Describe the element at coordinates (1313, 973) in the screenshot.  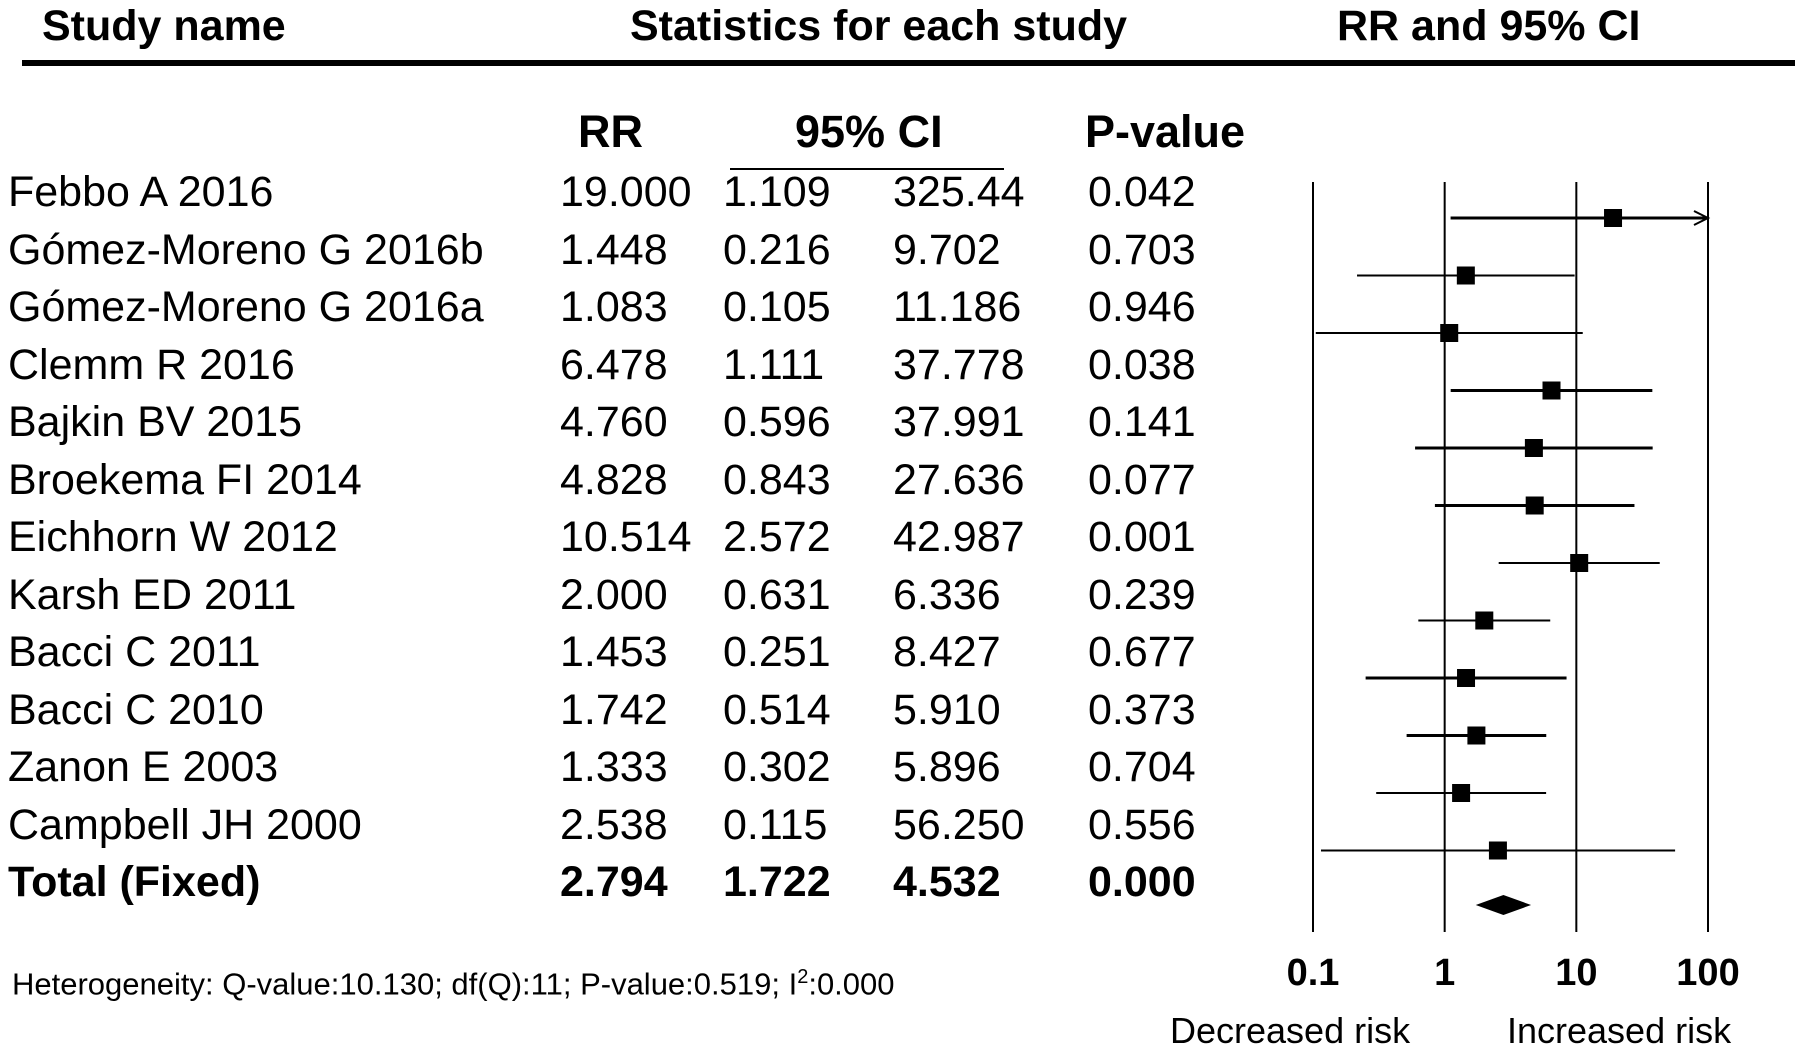
I see `tick-label-0: 0.1` at that location.